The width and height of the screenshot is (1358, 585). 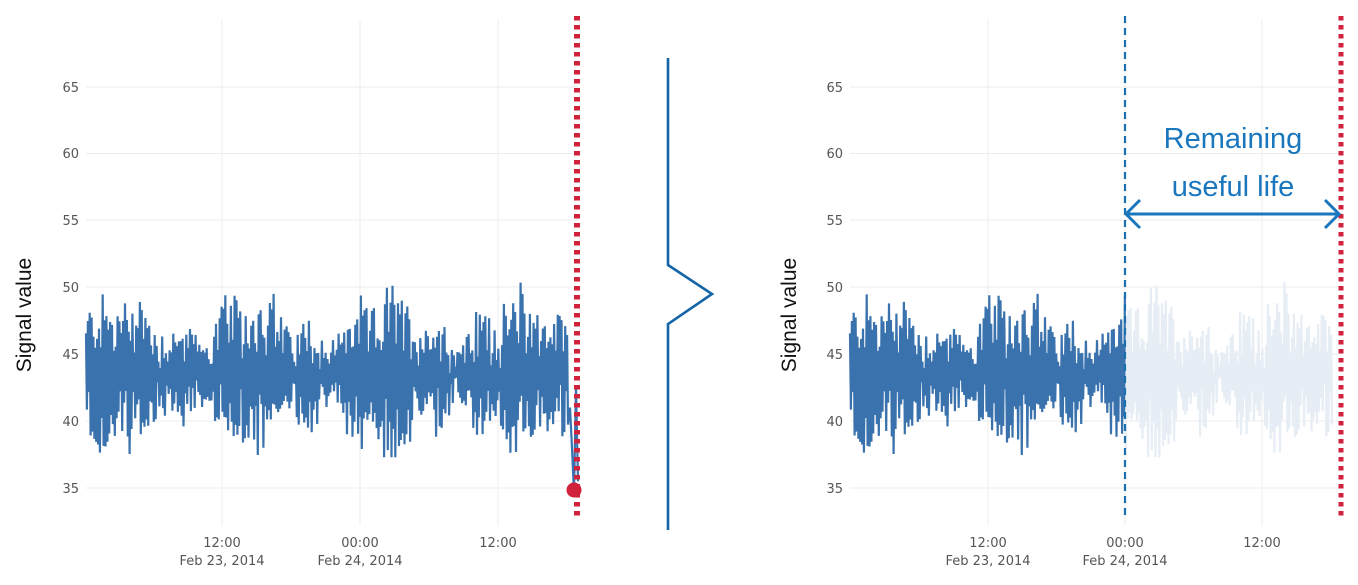 What do you see at coordinates (1132, 214) in the screenshot?
I see `arrow-left-icon` at bounding box center [1132, 214].